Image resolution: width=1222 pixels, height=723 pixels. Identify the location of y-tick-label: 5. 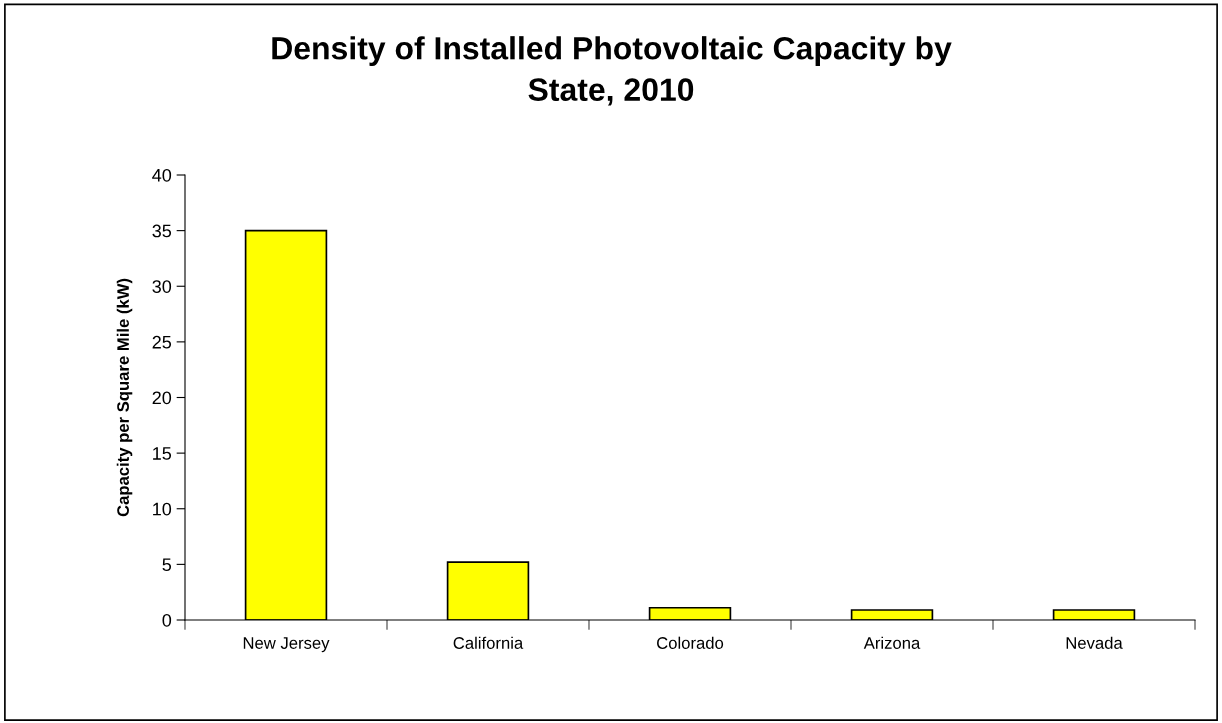
(167, 565).